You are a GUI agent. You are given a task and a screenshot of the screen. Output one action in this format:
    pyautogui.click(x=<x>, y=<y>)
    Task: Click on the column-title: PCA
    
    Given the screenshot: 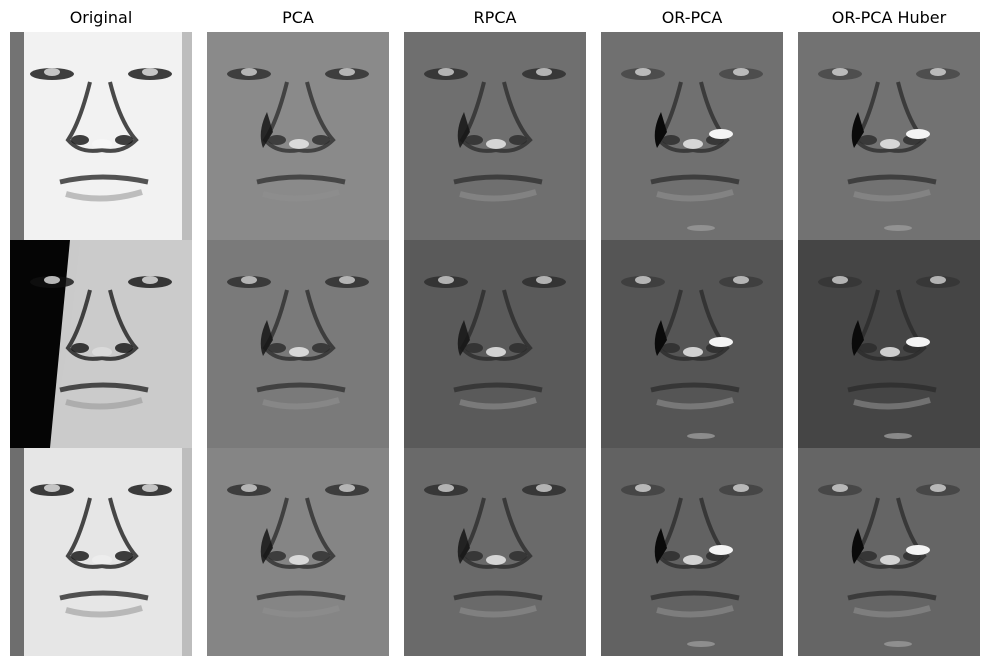 What is the action you would take?
    pyautogui.click(x=298, y=17)
    